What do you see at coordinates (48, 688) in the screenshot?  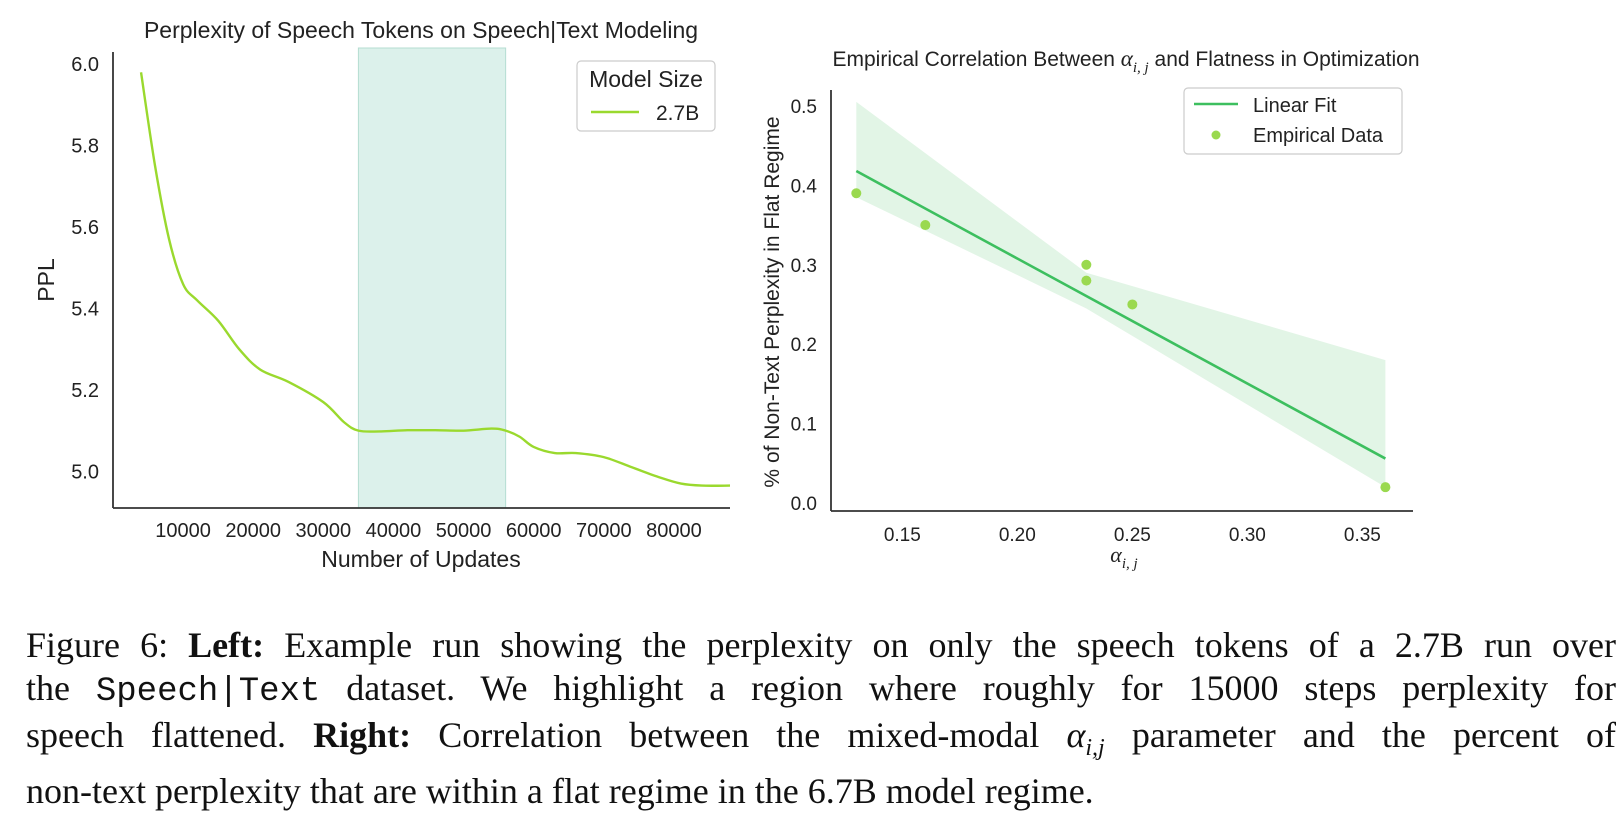 I see `caption-left-text-2a: the` at bounding box center [48, 688].